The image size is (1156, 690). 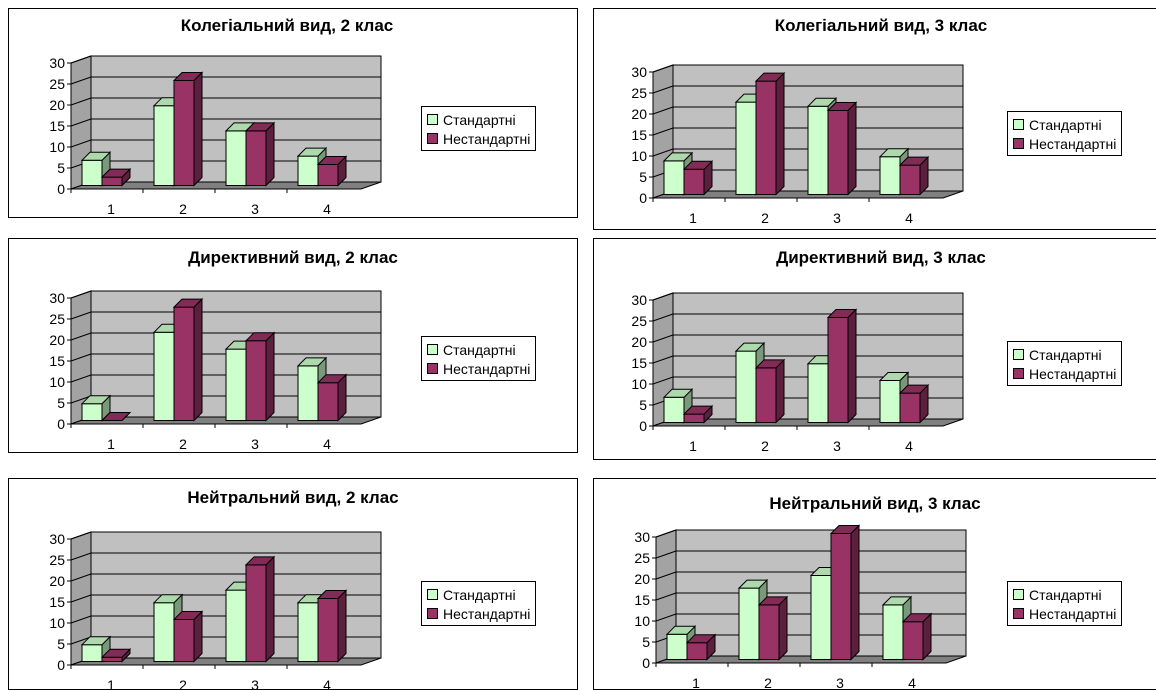 I want to click on chart-title: Нейтральний вид, 2 клас, so click(x=292, y=497).